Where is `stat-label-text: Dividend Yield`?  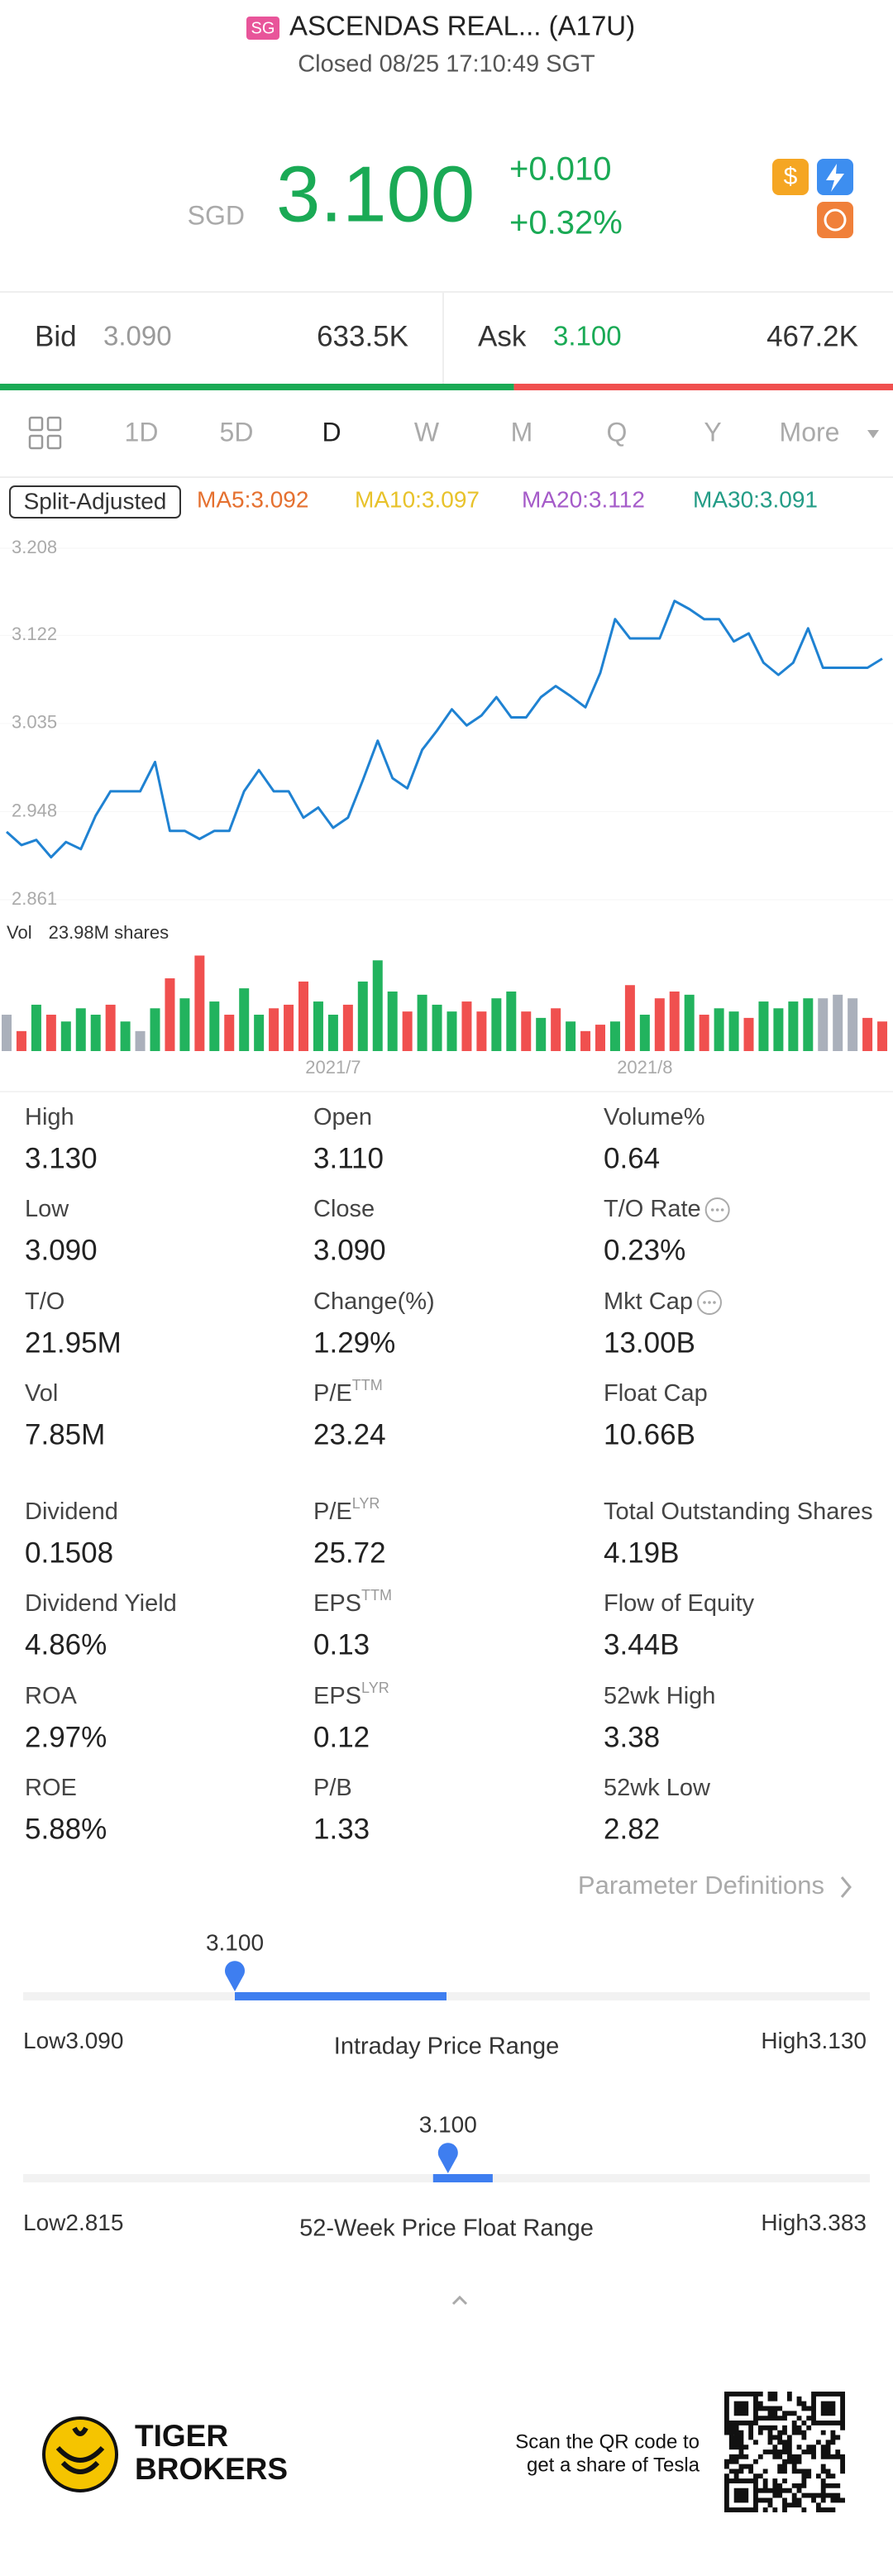 stat-label-text: Dividend Yield is located at coordinates (101, 1603).